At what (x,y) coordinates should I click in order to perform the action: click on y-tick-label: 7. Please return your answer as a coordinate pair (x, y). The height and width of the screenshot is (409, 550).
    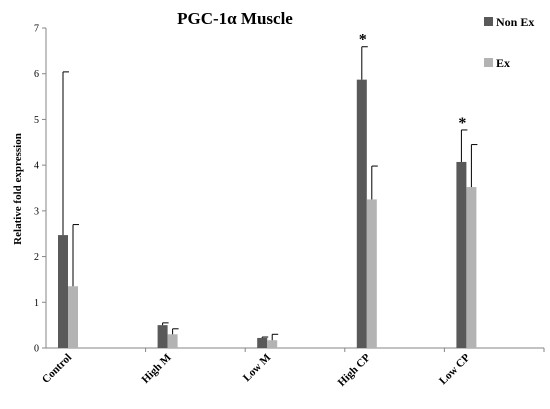
    Looking at the image, I should click on (36, 29).